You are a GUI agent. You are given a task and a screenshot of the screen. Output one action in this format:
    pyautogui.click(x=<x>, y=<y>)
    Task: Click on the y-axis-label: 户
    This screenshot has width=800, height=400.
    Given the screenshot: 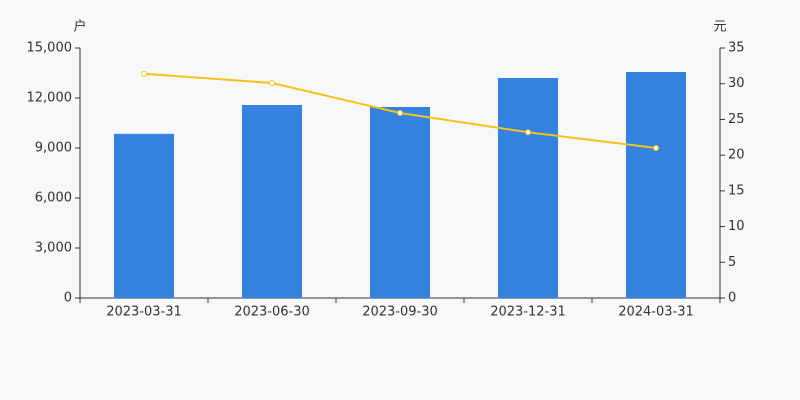 What is the action you would take?
    pyautogui.click(x=79, y=27)
    